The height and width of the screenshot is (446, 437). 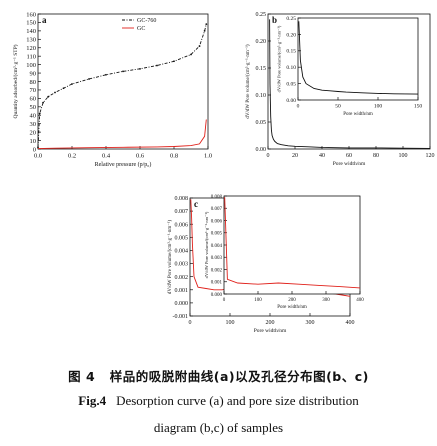 I want to click on panel-c-inset-series-0-line, so click(x=292, y=243).